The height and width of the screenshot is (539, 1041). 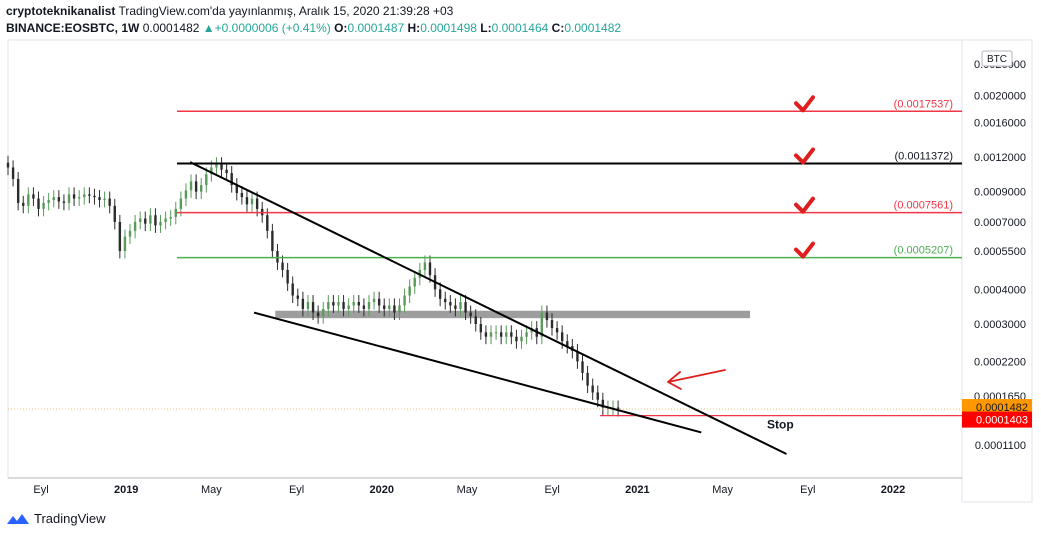 I want to click on high-value: 0.0001498, so click(x=448, y=28).